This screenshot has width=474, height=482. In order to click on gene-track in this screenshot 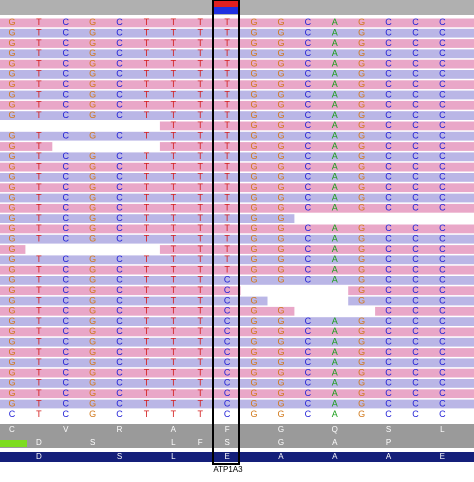, I will do `click(237, 457)`.